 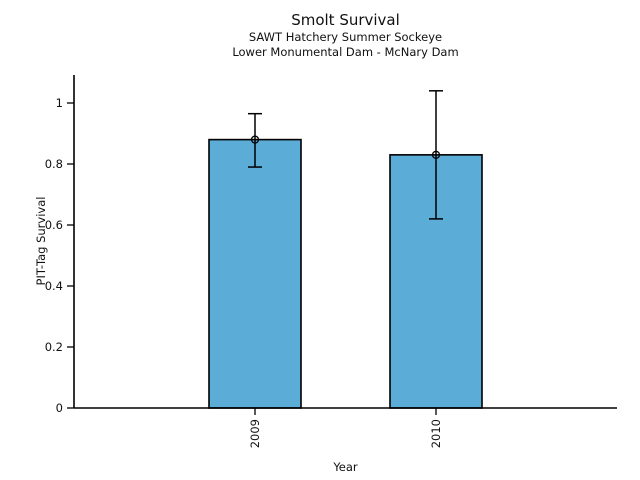 What do you see at coordinates (59, 103) in the screenshot?
I see `y-tick-label: 1` at bounding box center [59, 103].